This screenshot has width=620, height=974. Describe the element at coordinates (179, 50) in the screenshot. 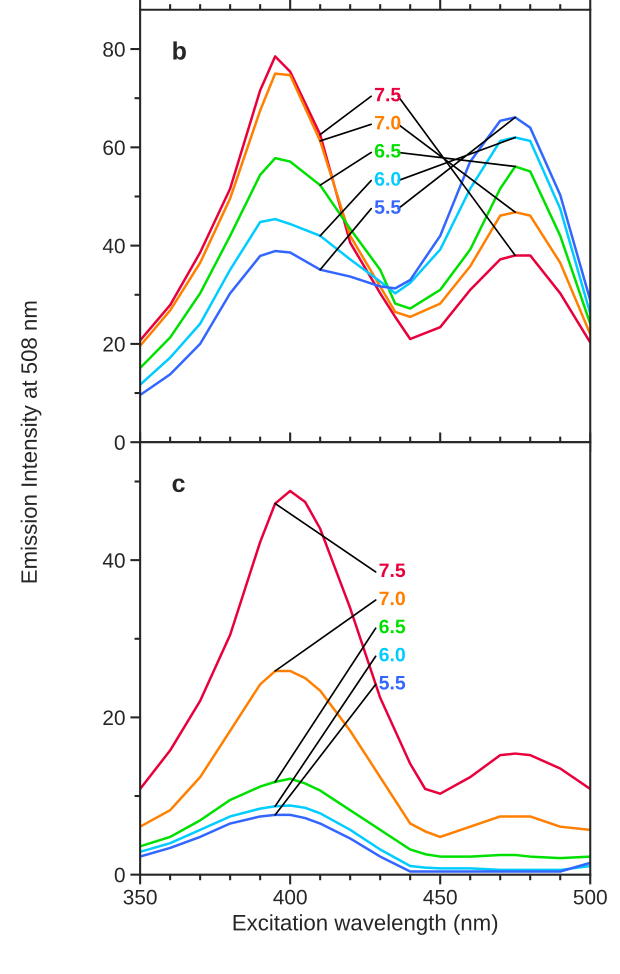

I see `annotation: b` at that location.